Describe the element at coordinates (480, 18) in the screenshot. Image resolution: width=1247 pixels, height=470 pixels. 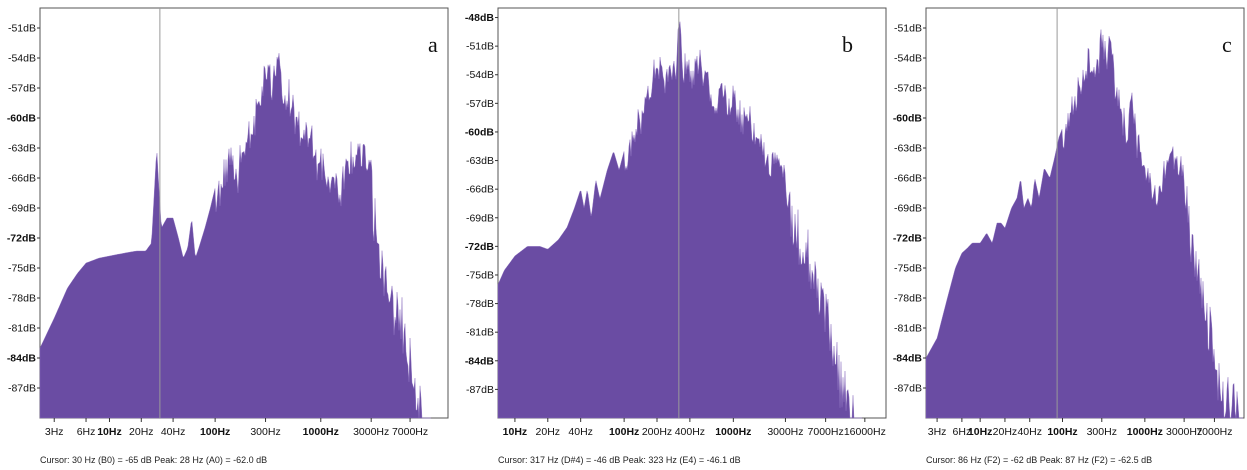
I see `y-tick-label: -48dB` at that location.